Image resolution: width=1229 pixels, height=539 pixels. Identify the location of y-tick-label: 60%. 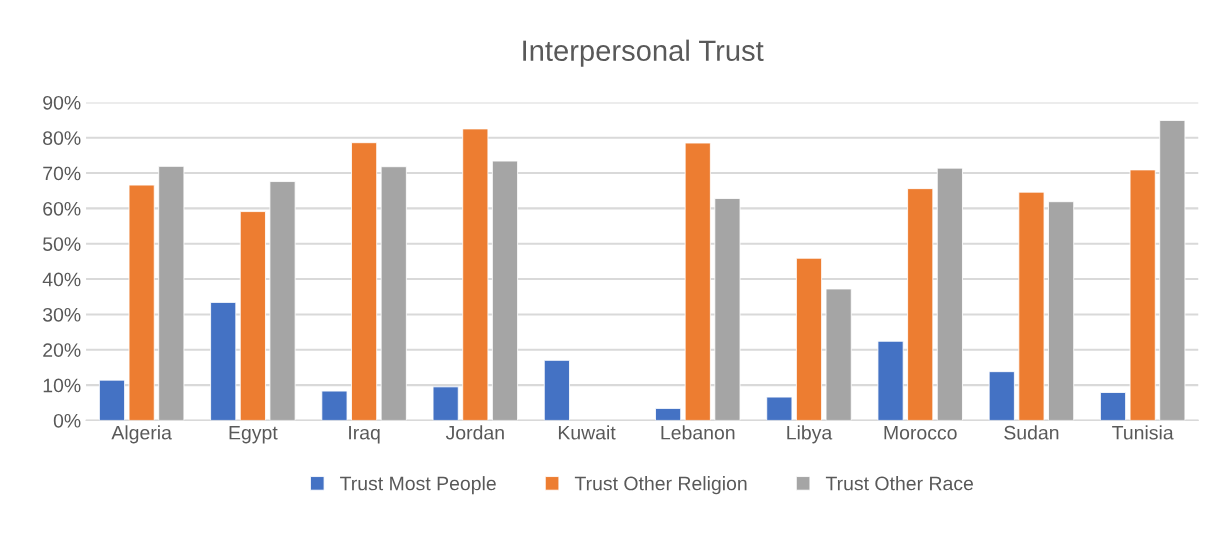
(62, 208).